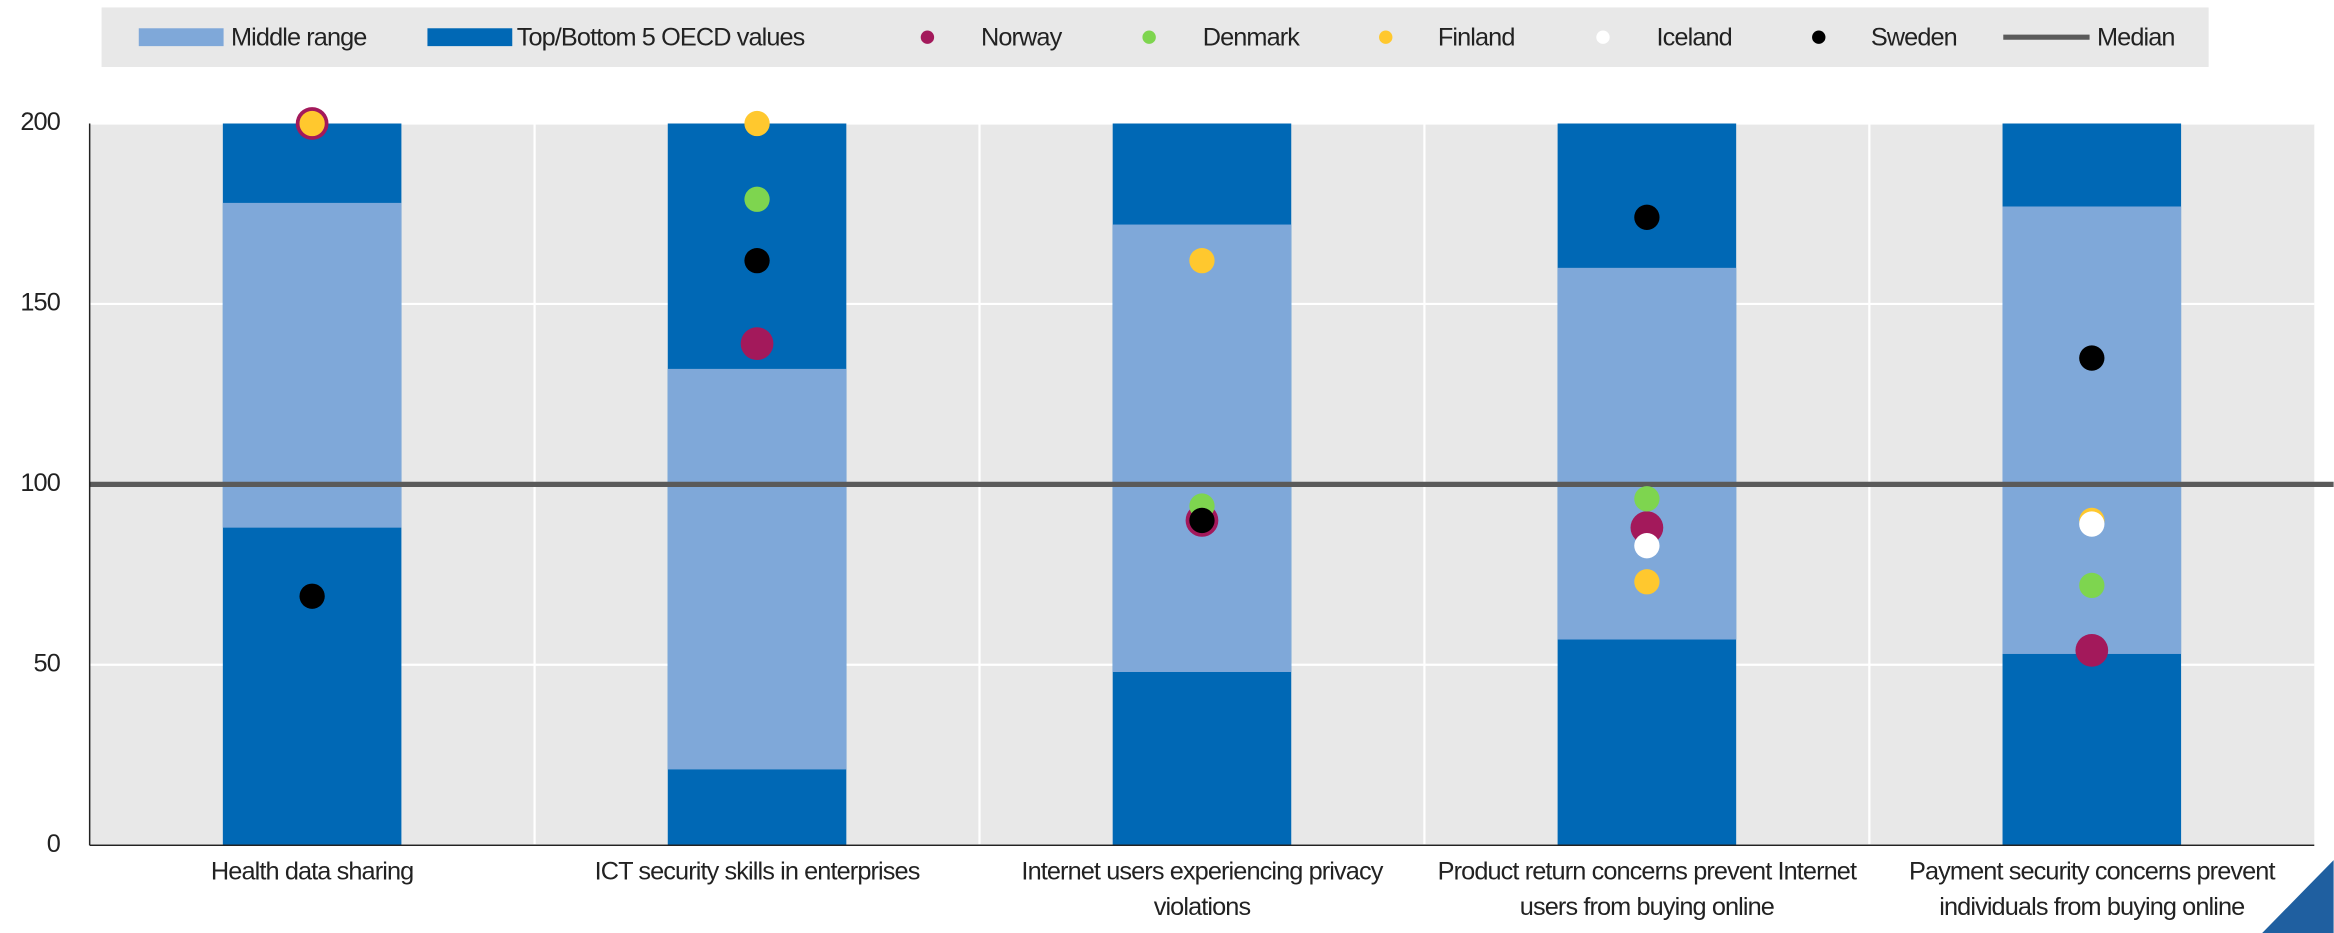 The image size is (2334, 933). I want to click on x-tick-label-box: Health data sharing, so click(312, 871).